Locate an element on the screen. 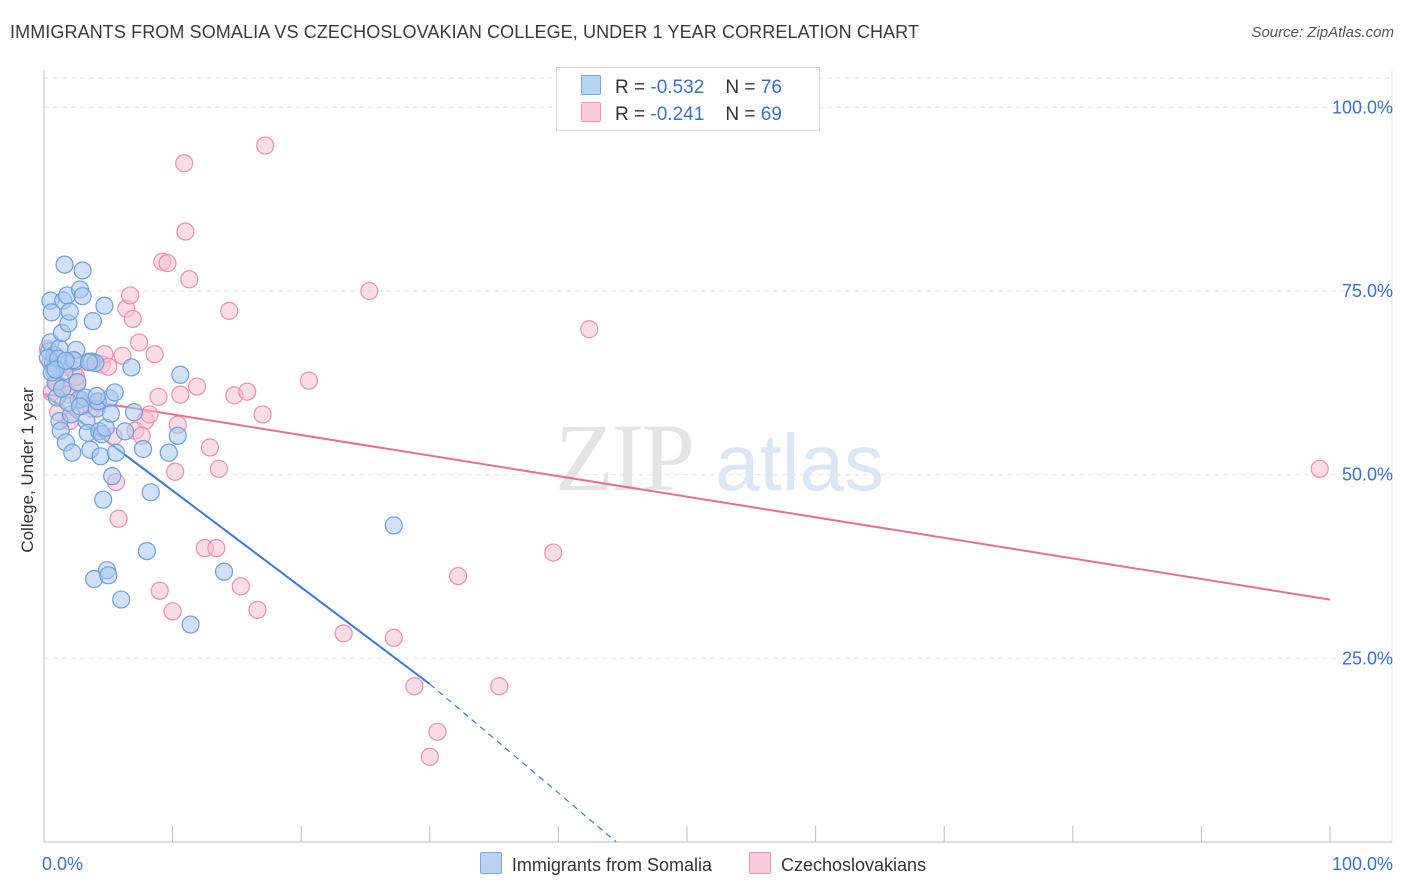  legend-n-value-czech: 69 is located at coordinates (771, 114).